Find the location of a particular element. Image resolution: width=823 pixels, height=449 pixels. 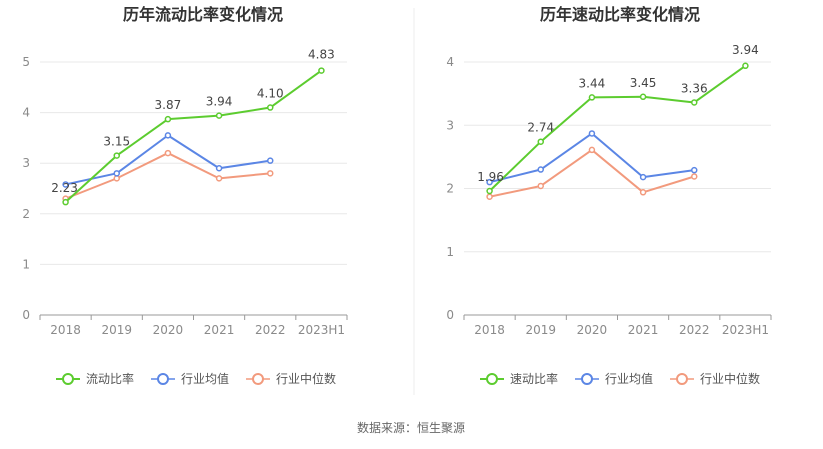

chart-title: 历年速动比率变化情况 is located at coordinates (620, 14).